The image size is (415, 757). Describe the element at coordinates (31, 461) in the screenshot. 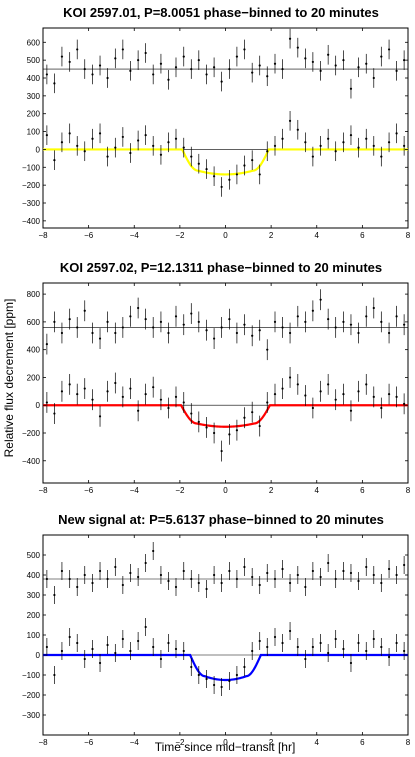

I see `y-tick-label: −400` at that location.